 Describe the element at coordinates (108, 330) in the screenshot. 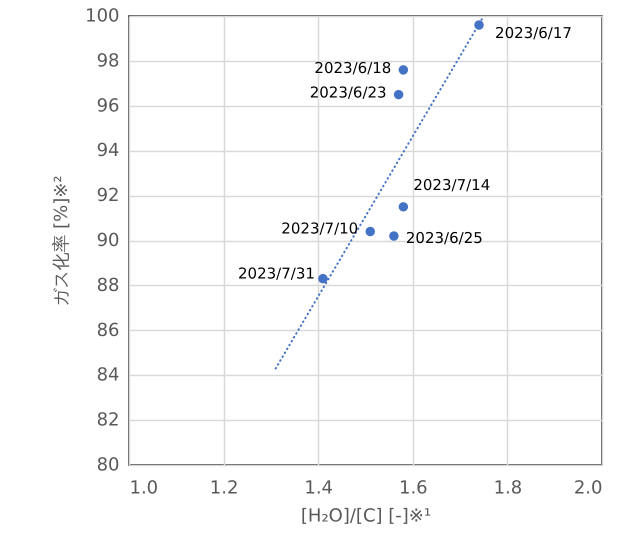

I see `y-tick-label: 86` at that location.